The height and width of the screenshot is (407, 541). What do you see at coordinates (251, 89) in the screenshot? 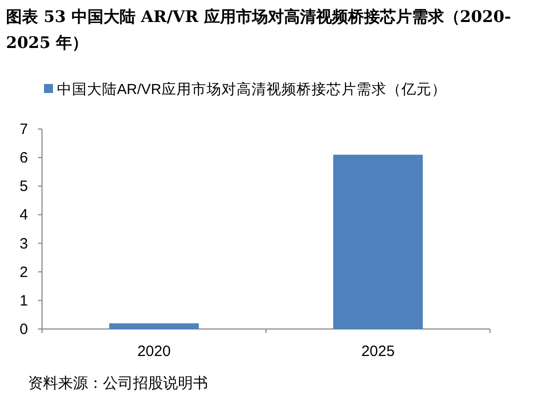
I see `legend-label: 中国大陆AR/VR应用市场对高清视频桥接芯片需求（亿元）` at bounding box center [251, 89].